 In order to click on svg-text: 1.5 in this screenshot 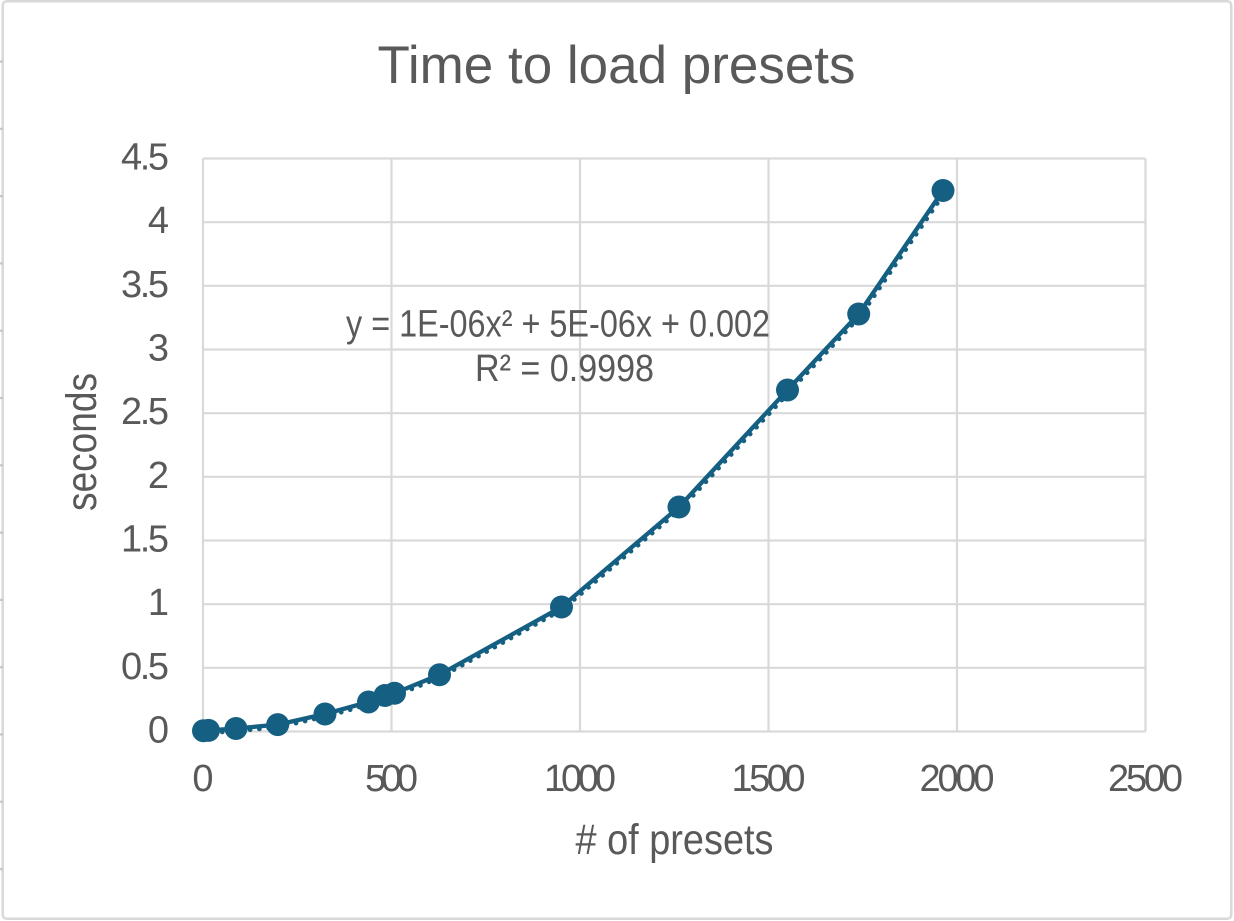, I will do `click(145, 540)`.